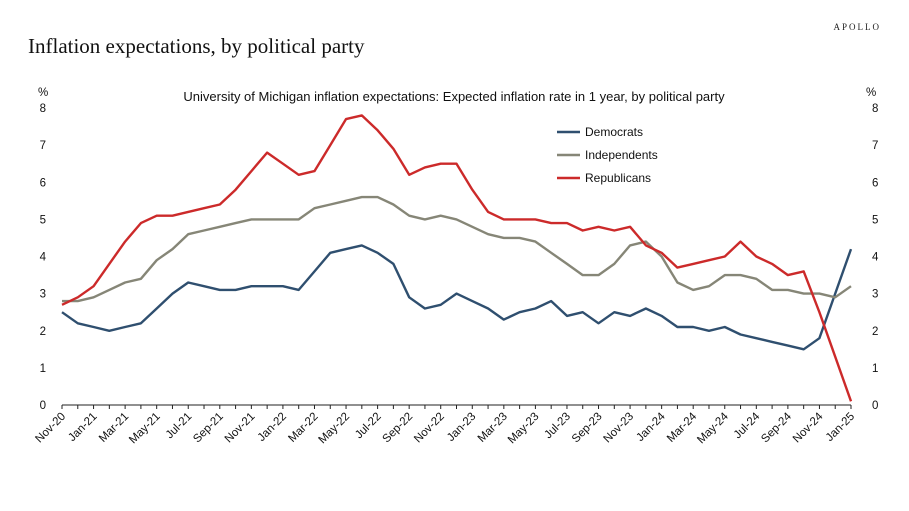 This screenshot has width=909, height=511. I want to click on x-tick-label: Nov-23, so click(618, 428).